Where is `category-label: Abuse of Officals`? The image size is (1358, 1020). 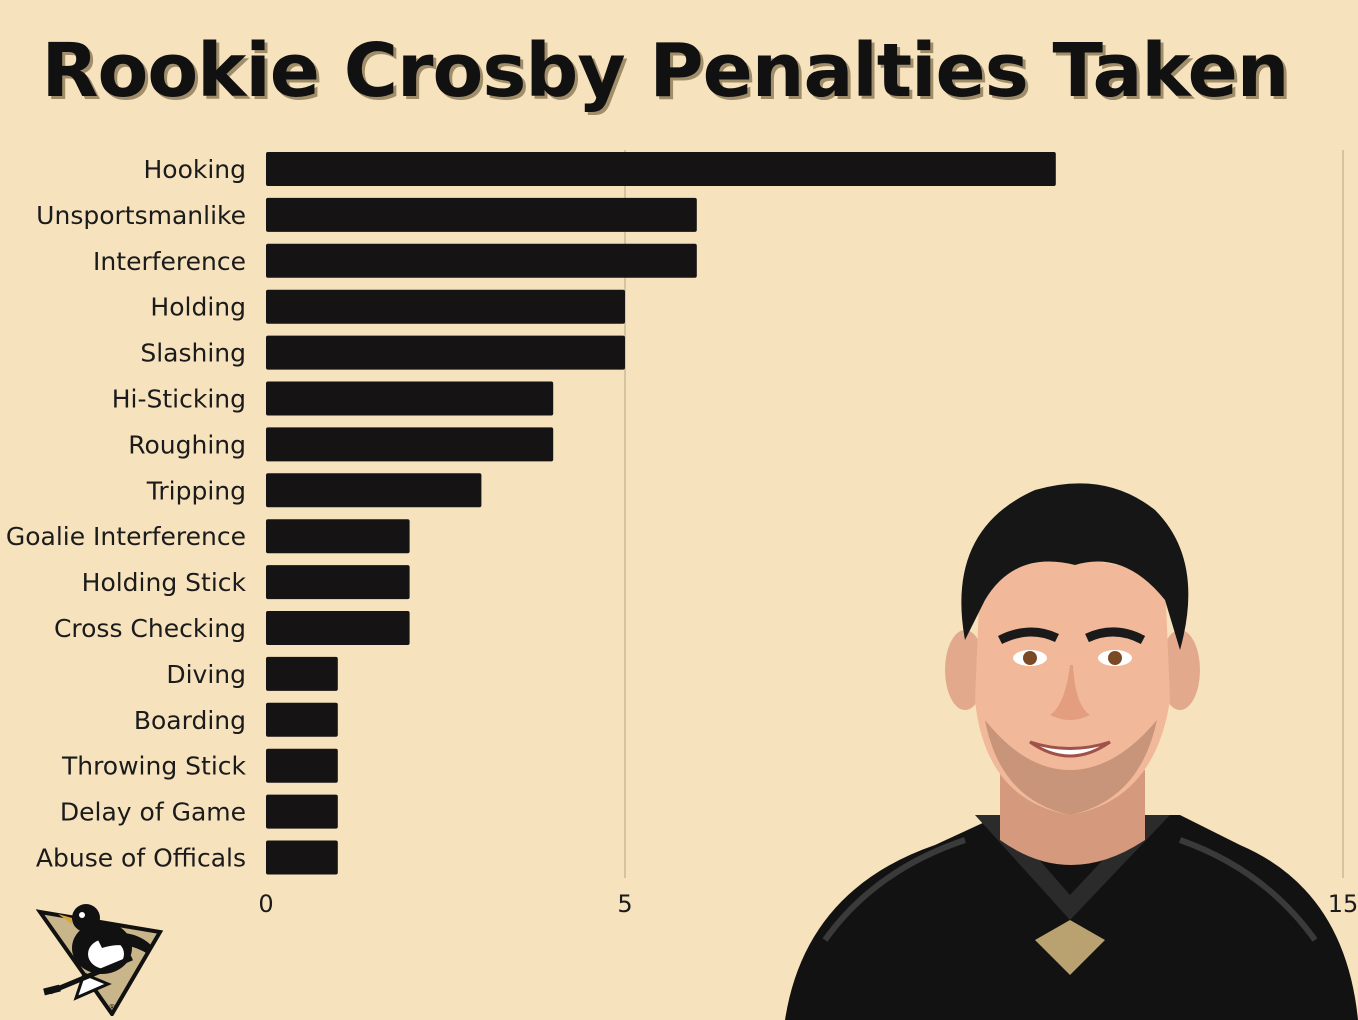
category-label: Abuse of Officals is located at coordinates (141, 858).